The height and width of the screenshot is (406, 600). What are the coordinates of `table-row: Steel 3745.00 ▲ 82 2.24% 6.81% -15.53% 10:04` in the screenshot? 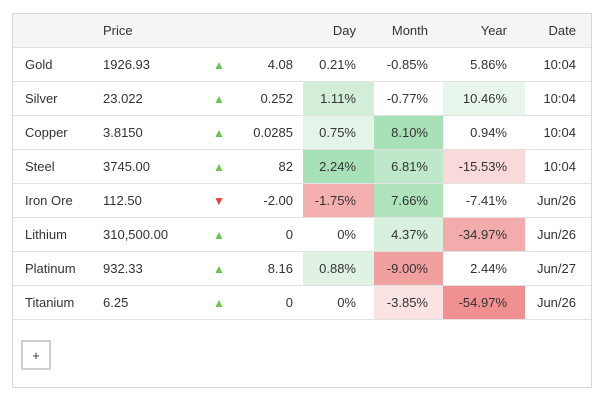 It's located at (302, 167).